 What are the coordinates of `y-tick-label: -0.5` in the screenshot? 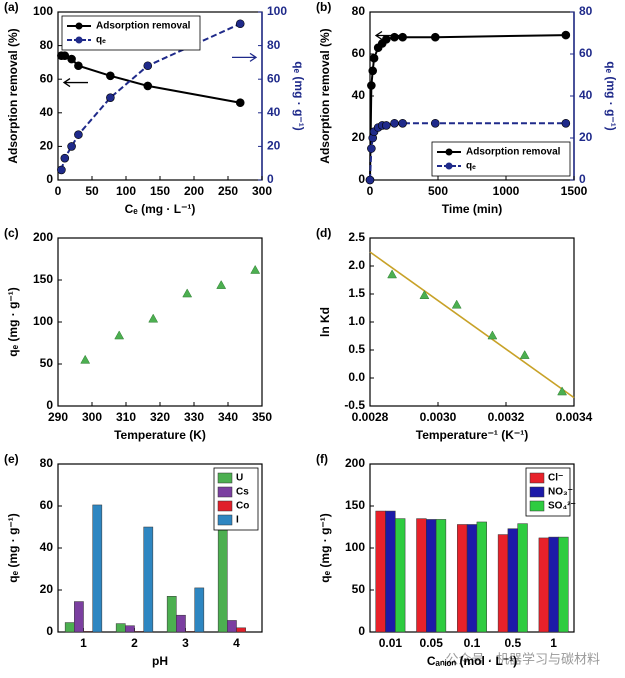 It's located at (354, 405).